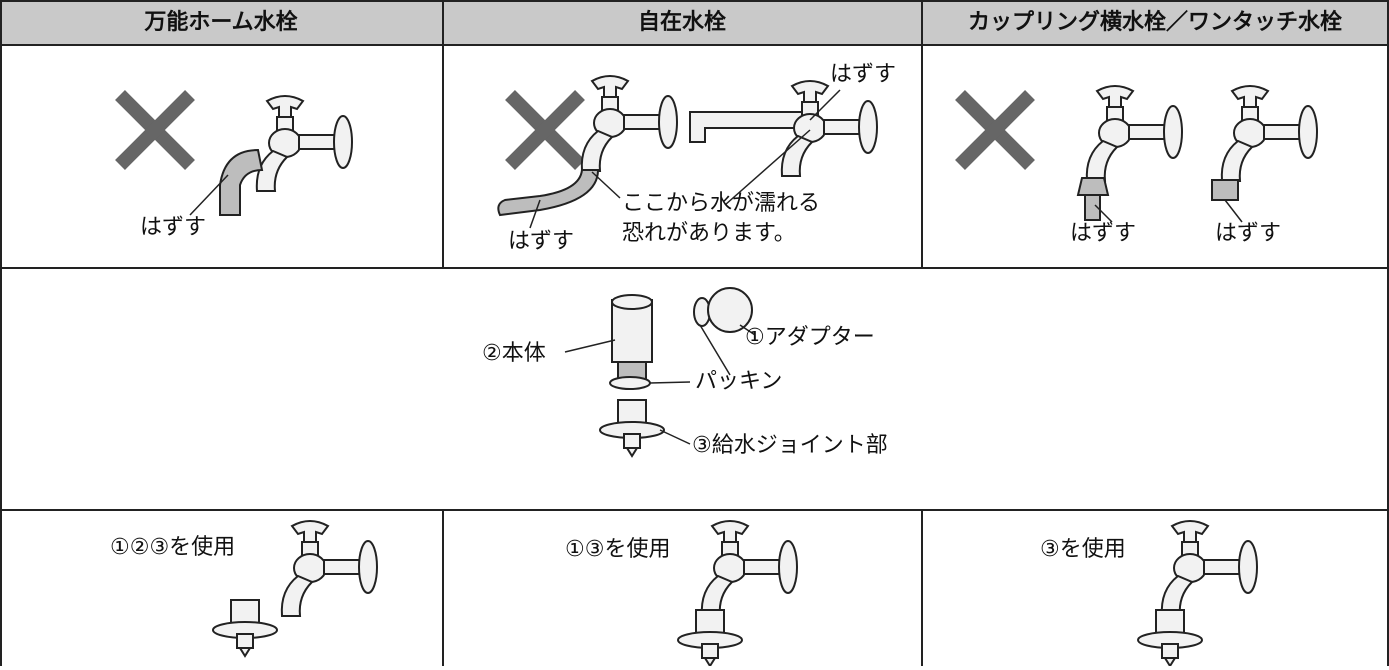 The height and width of the screenshot is (670, 1389). I want to click on coupling, so click(1093, 199).